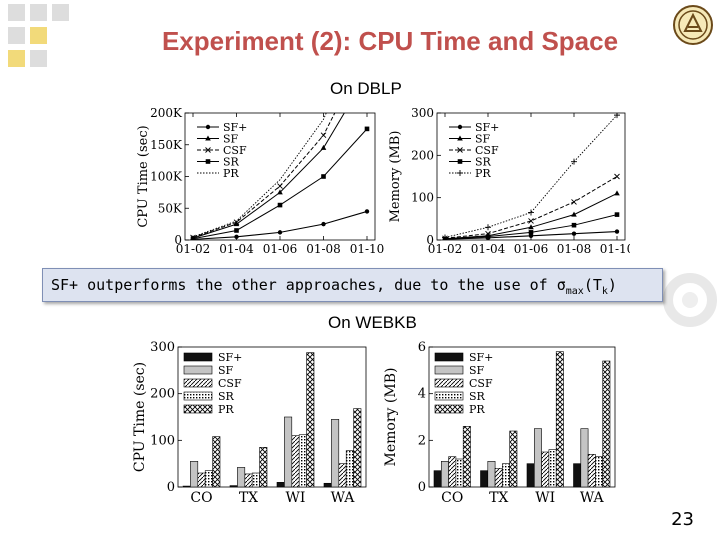 This screenshot has height=540, width=720. I want to click on dblp-cpu-series-line-sf, so click(268, 176).